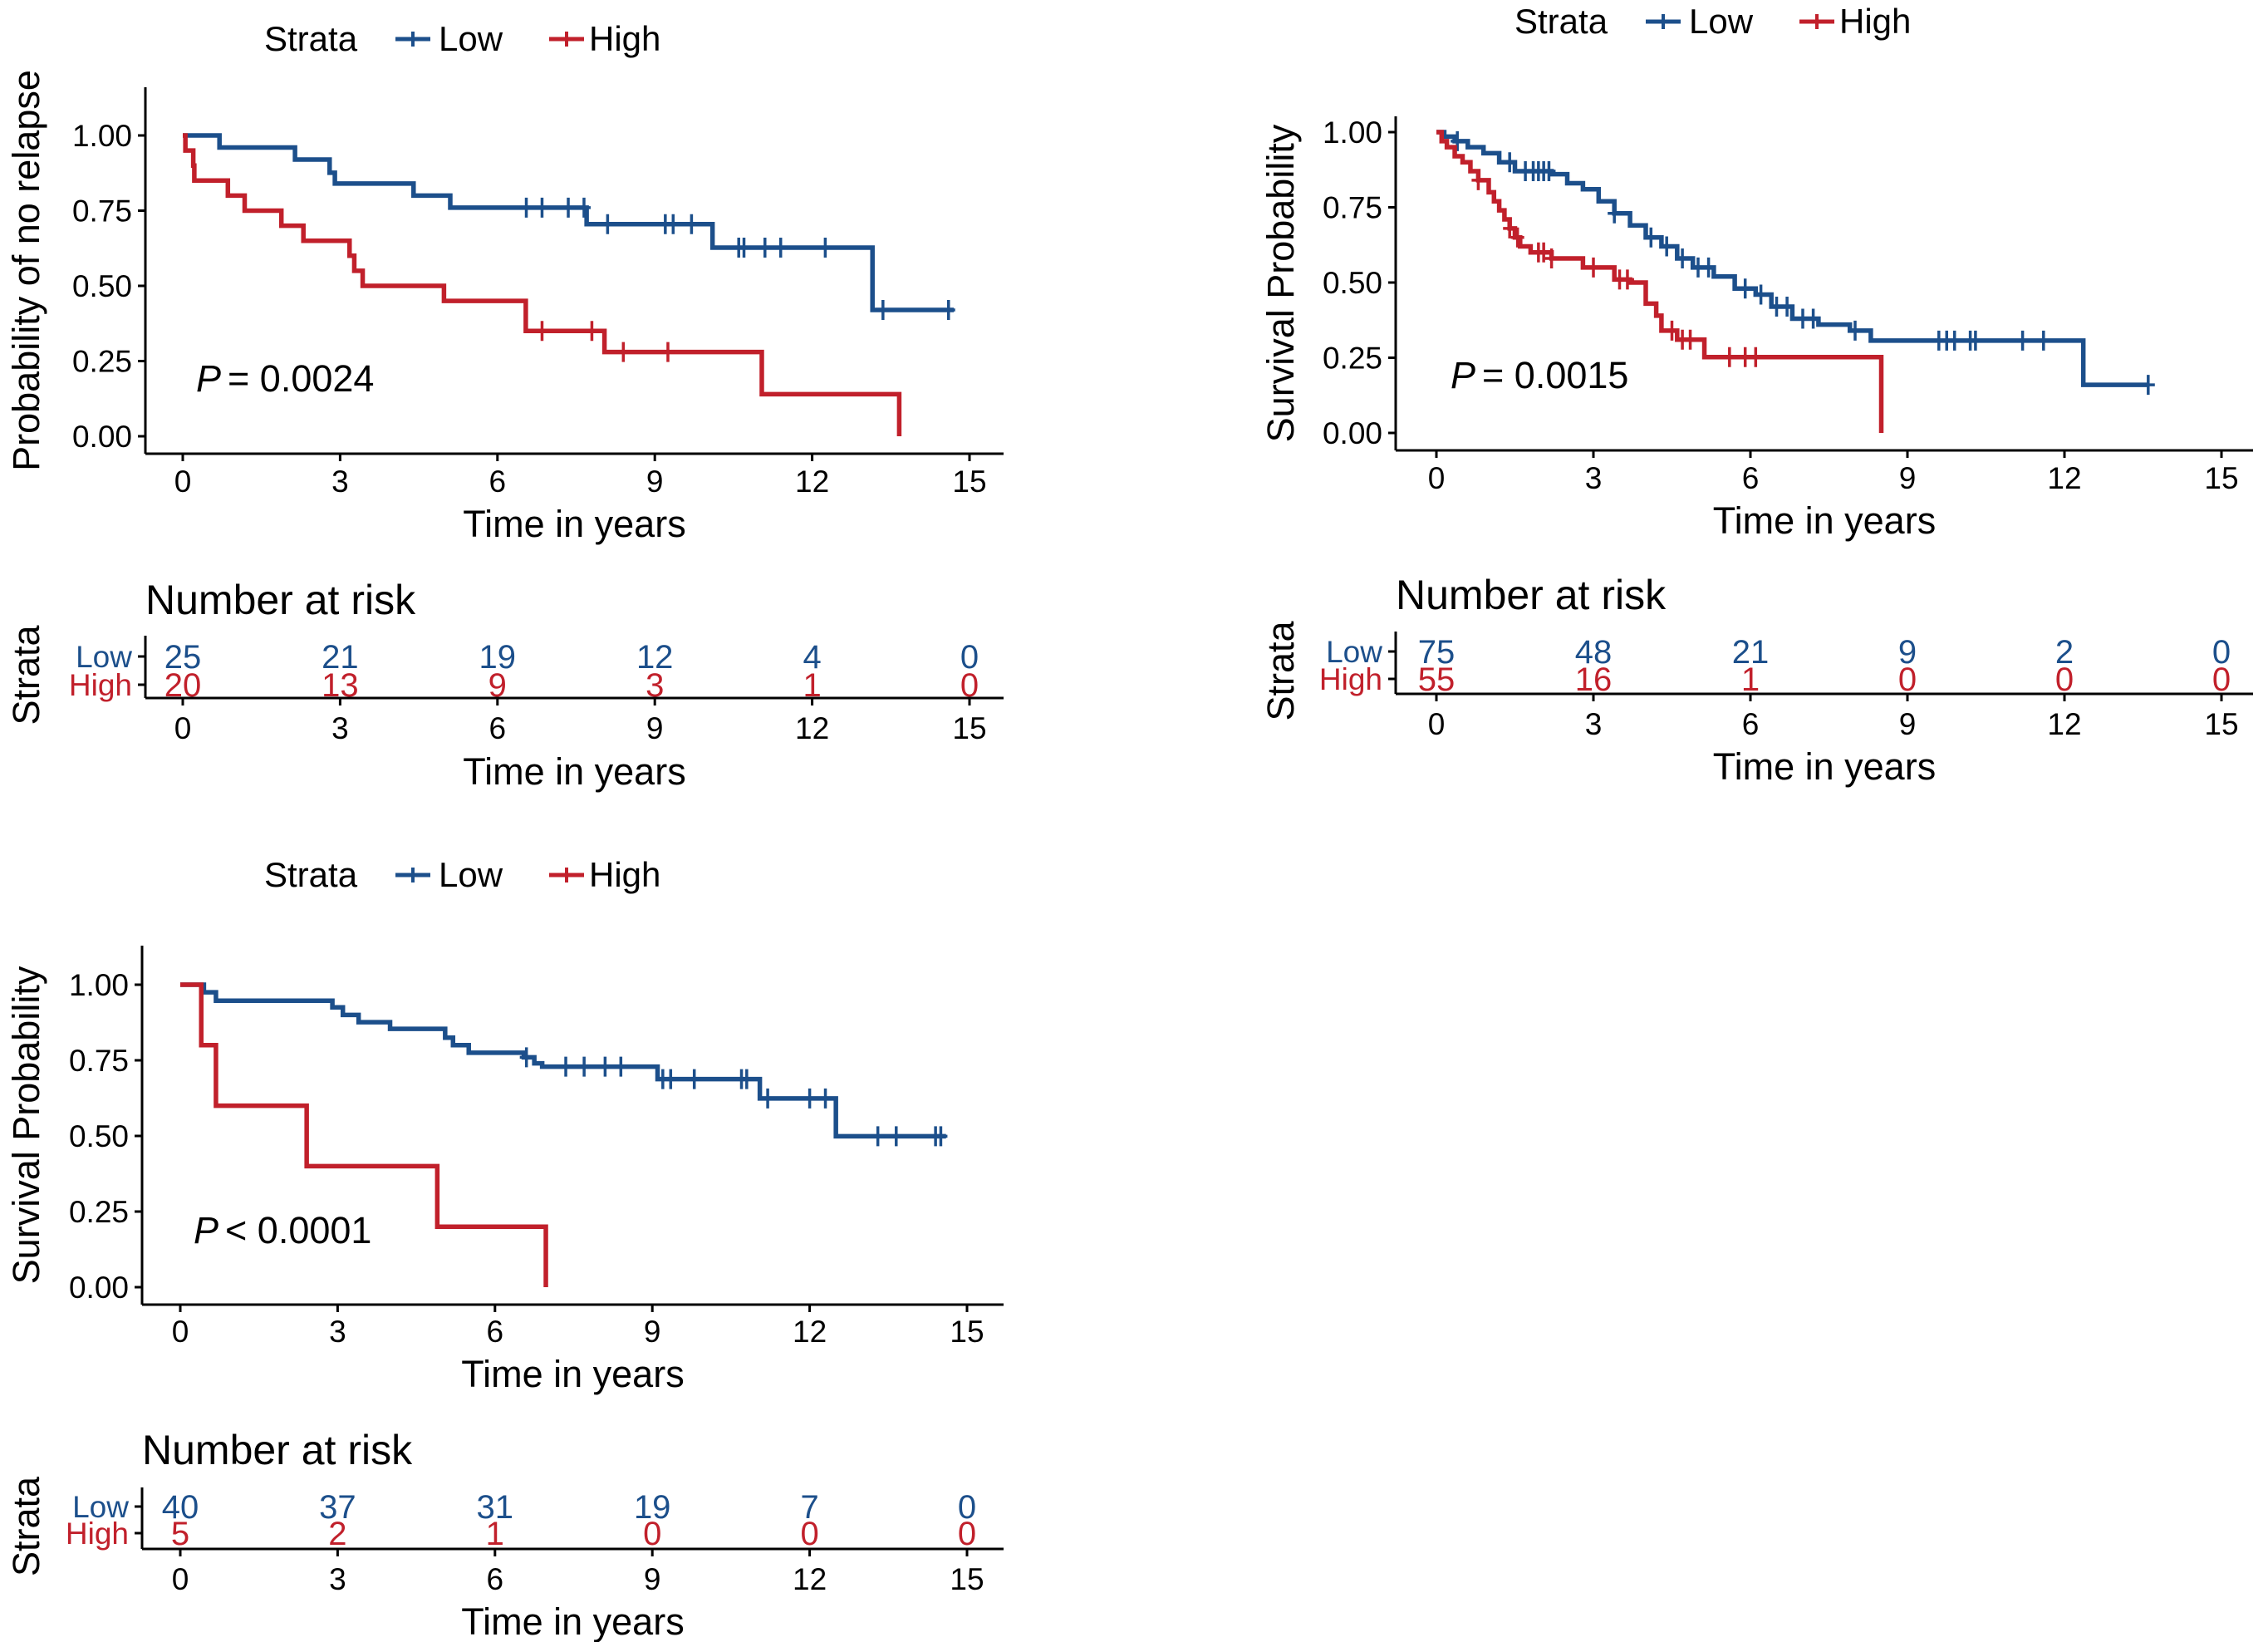 The width and height of the screenshot is (2268, 1642). Describe the element at coordinates (337, 1507) in the screenshot. I see `risk-count-low: 37` at that location.